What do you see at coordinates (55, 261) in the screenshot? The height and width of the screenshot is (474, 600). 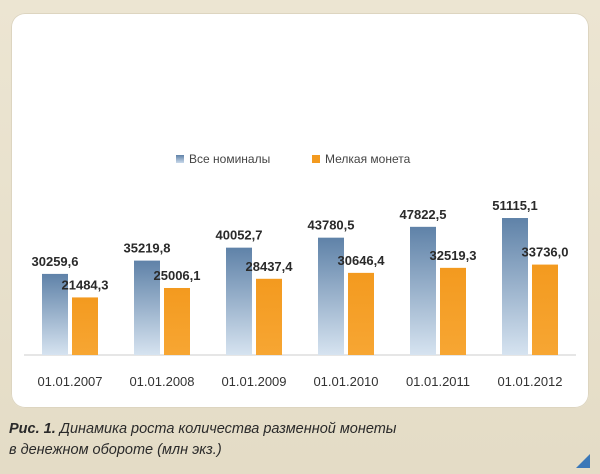 I see `data-label-all-1: 30259,6` at bounding box center [55, 261].